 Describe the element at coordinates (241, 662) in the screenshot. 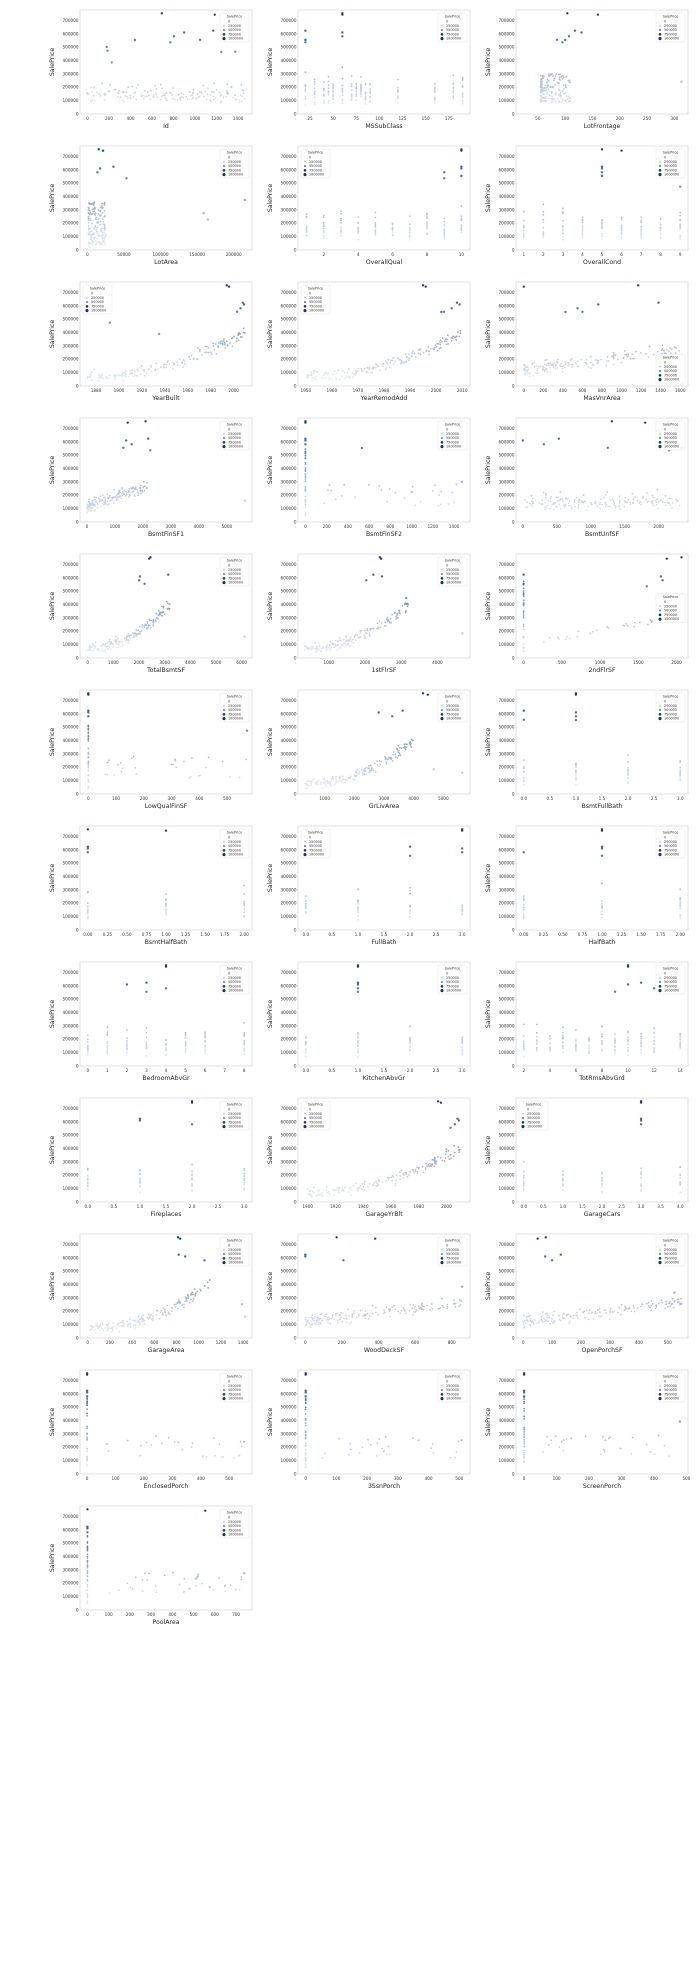

I see `x-tick-label: 6000` at that location.